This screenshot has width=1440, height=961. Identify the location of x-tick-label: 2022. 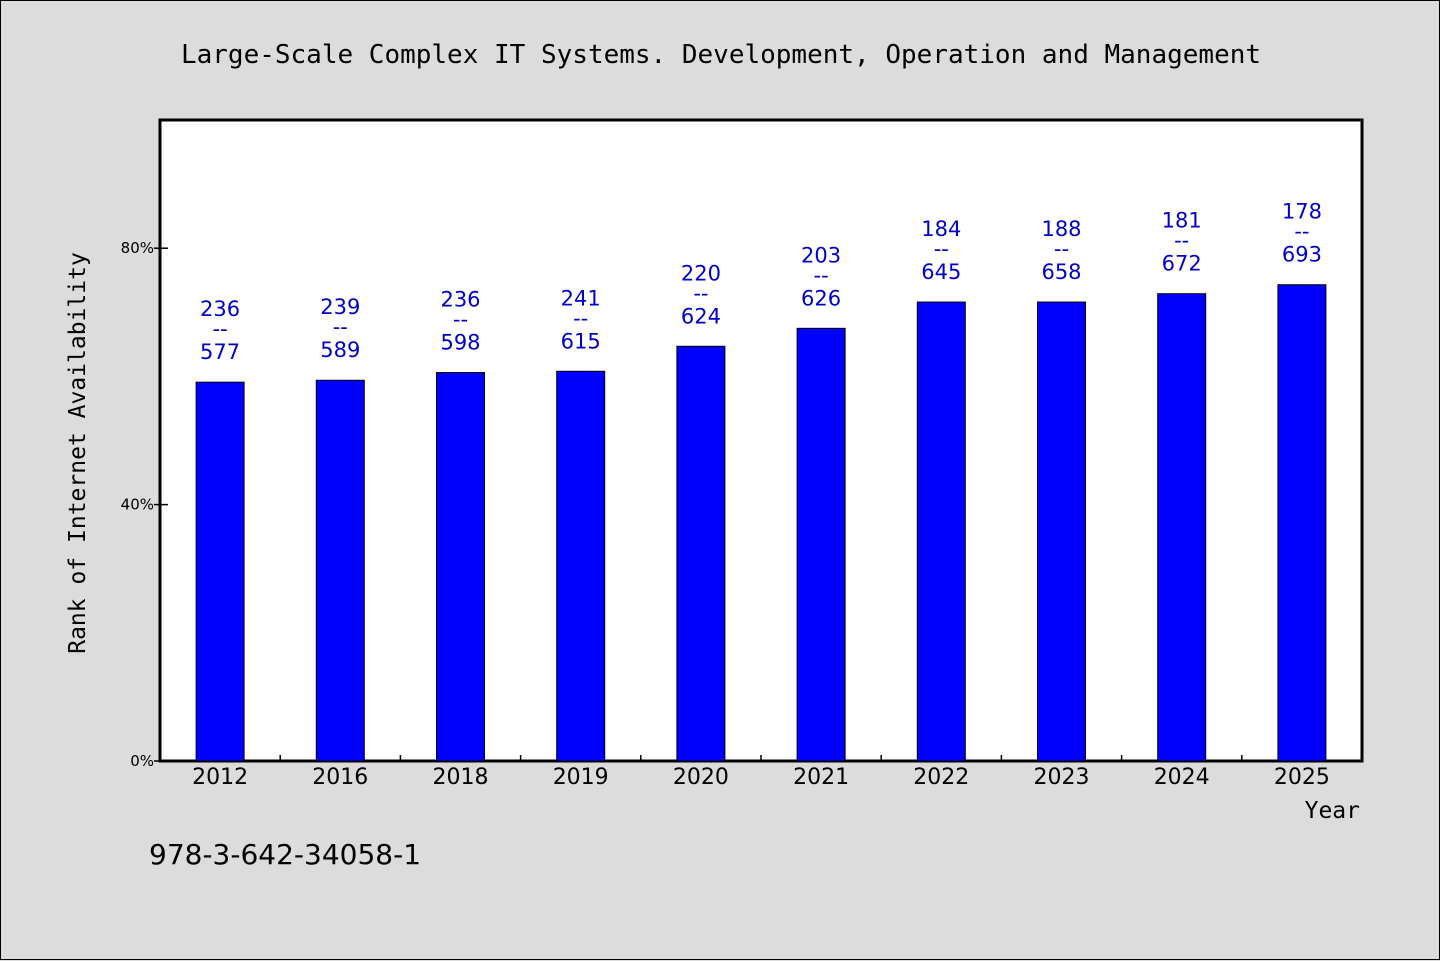
(941, 777).